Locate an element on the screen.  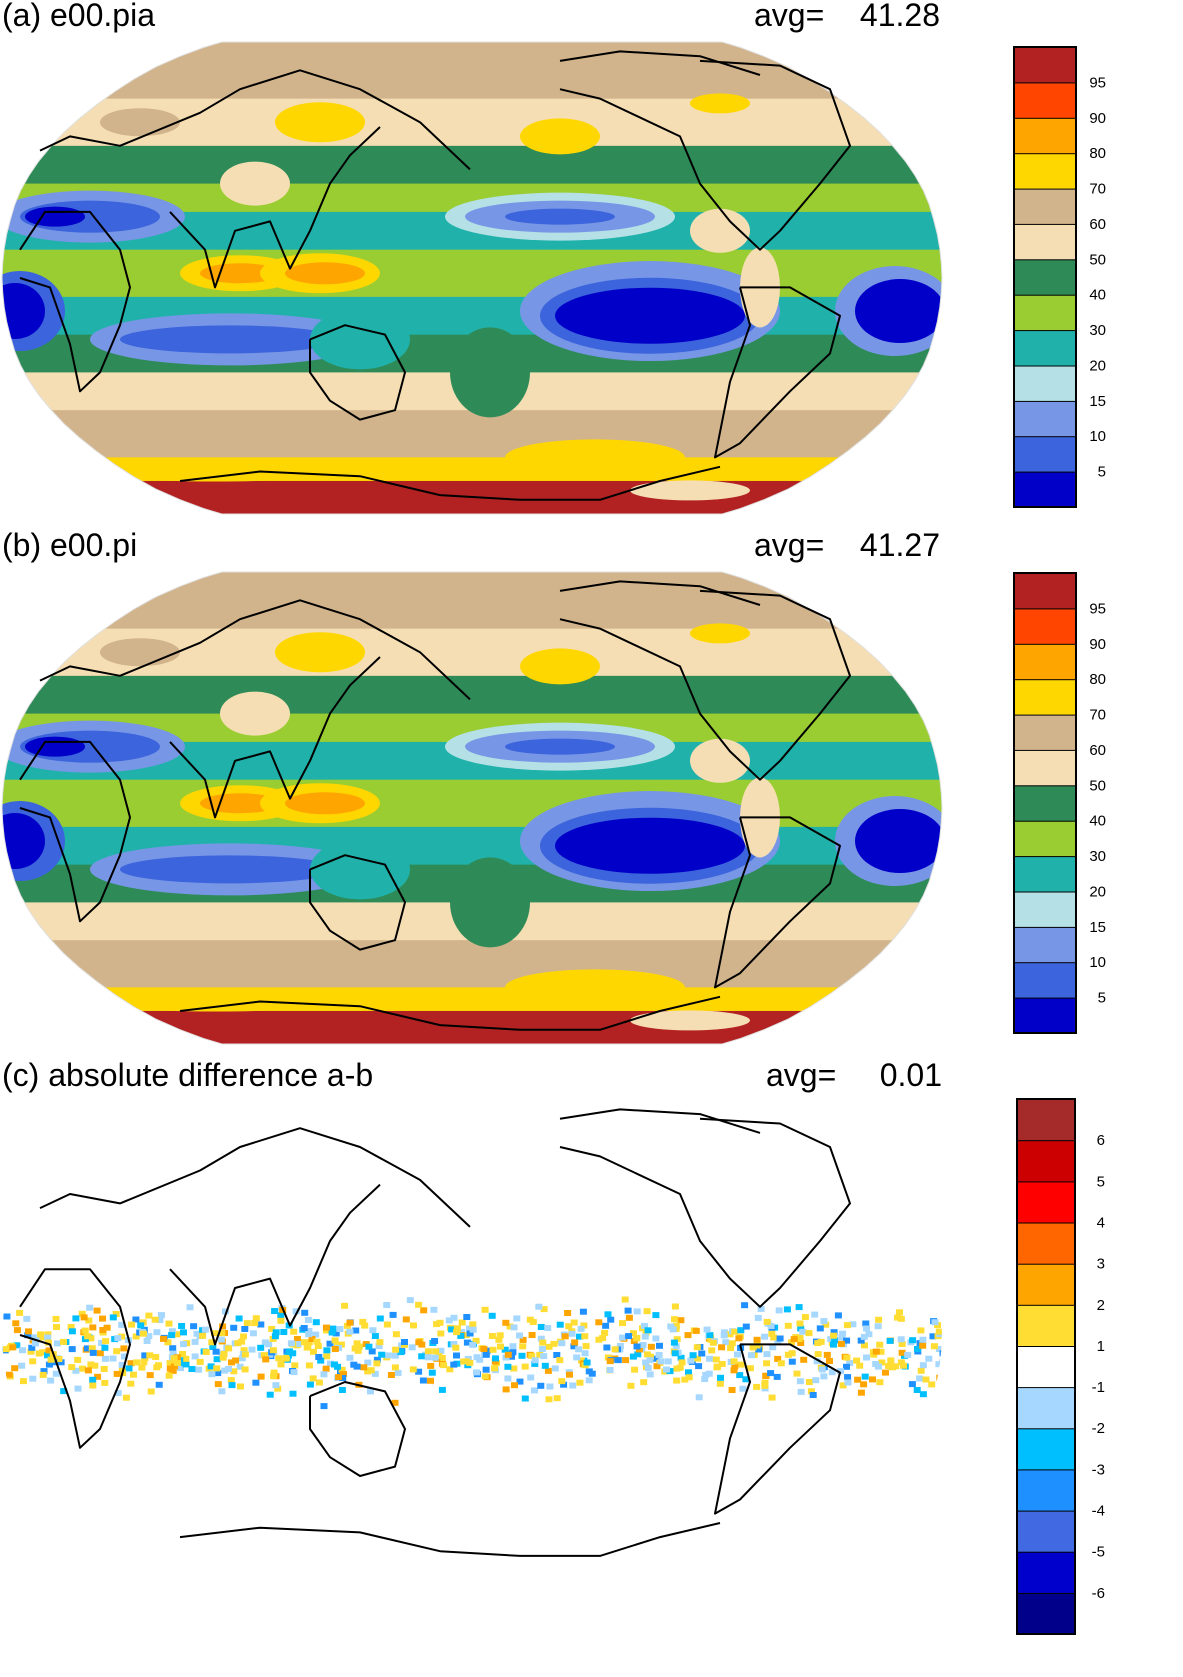
panel-title: (c) absolute difference a-b is located at coordinates (188, 1075).